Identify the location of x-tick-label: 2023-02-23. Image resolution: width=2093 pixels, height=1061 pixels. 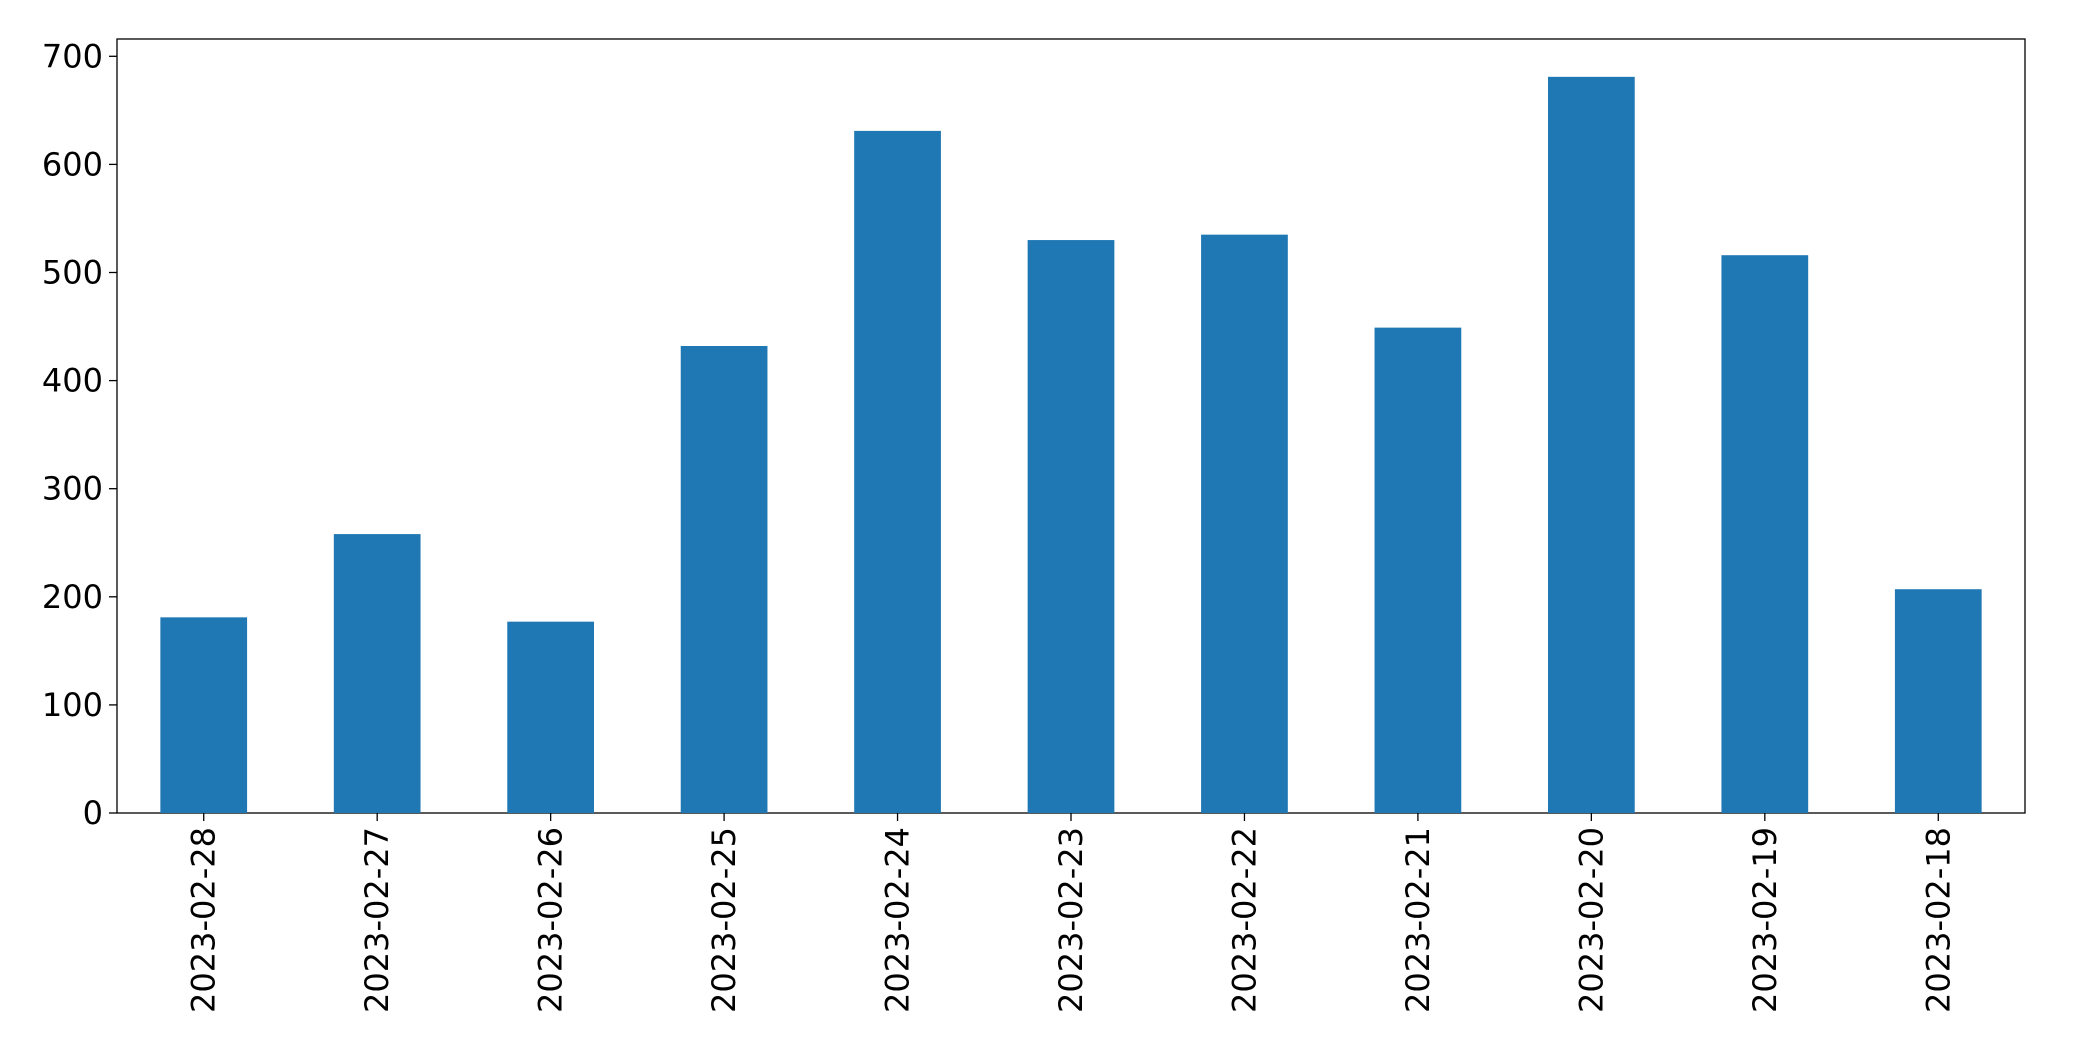
(1071, 920).